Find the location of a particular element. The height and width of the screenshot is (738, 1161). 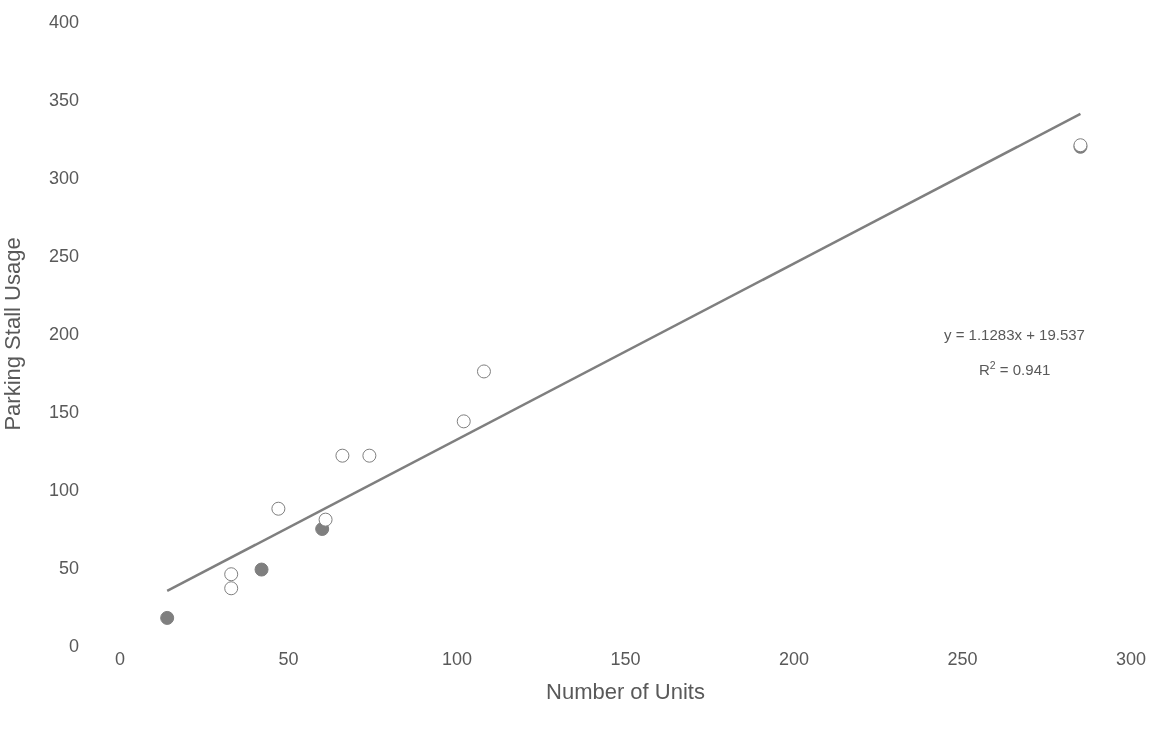

x-tick-label: 100 is located at coordinates (457, 659).